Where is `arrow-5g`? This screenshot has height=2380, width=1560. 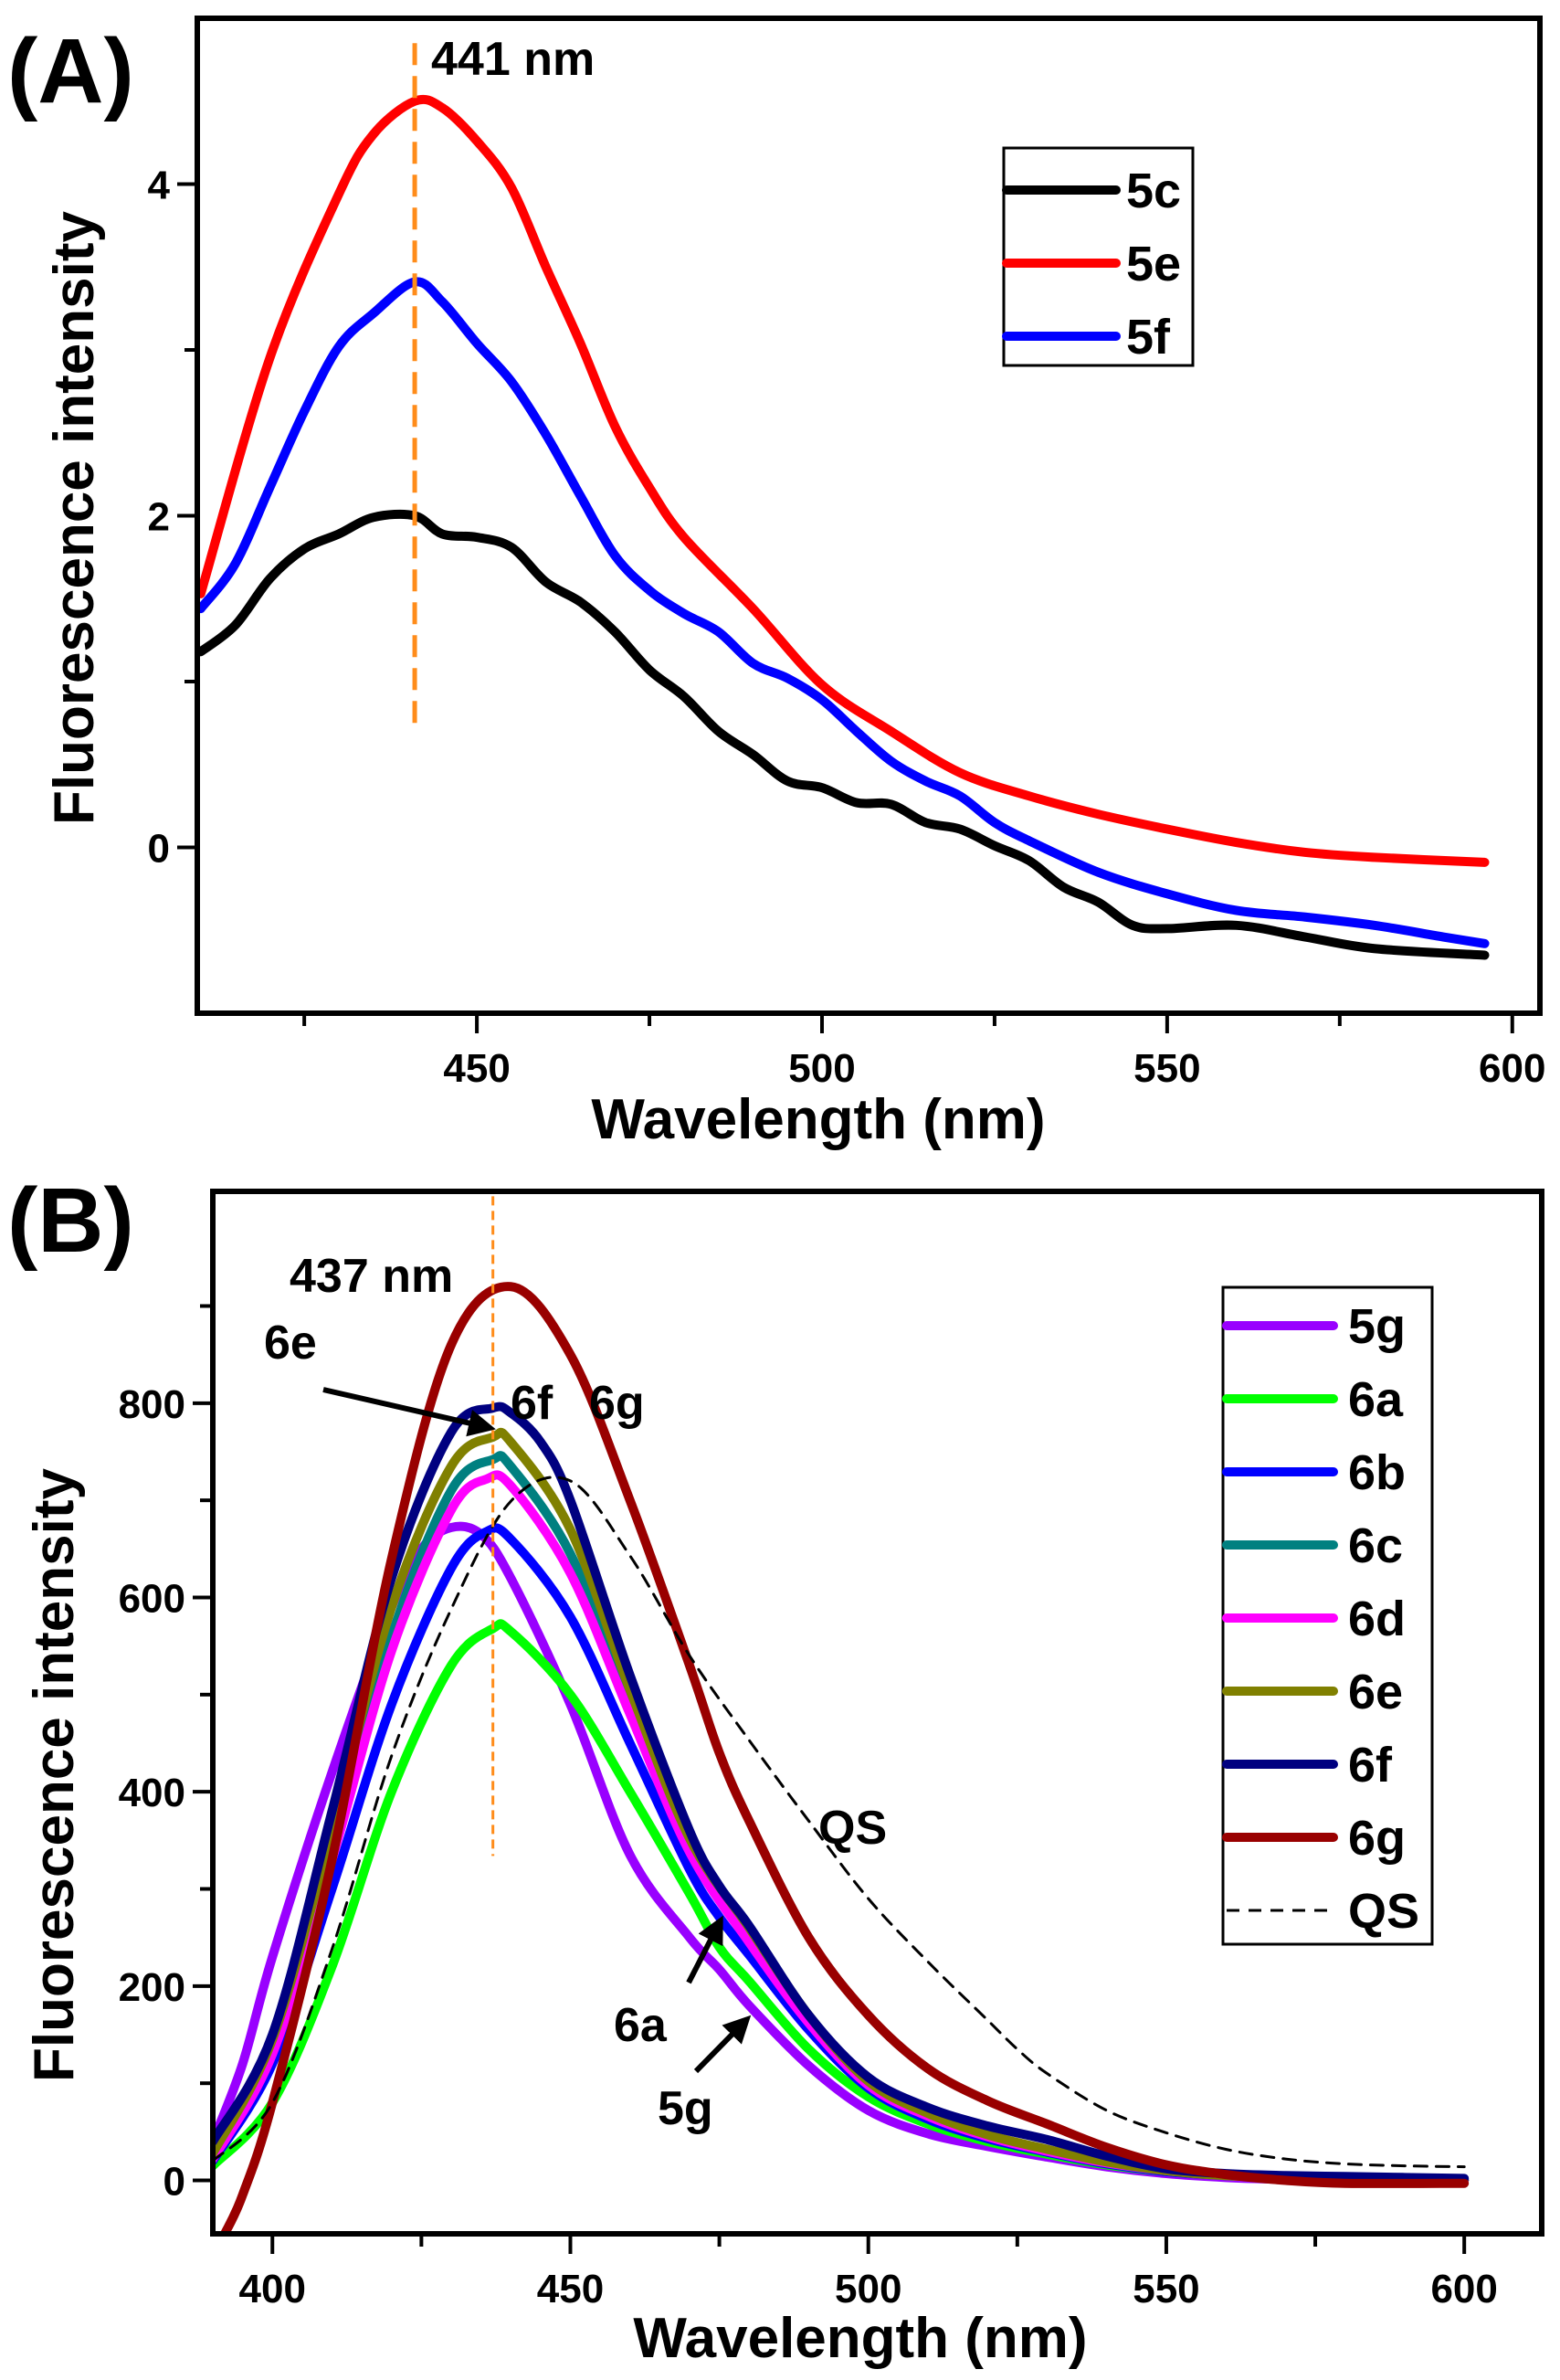 arrow-5g is located at coordinates (722, 2045).